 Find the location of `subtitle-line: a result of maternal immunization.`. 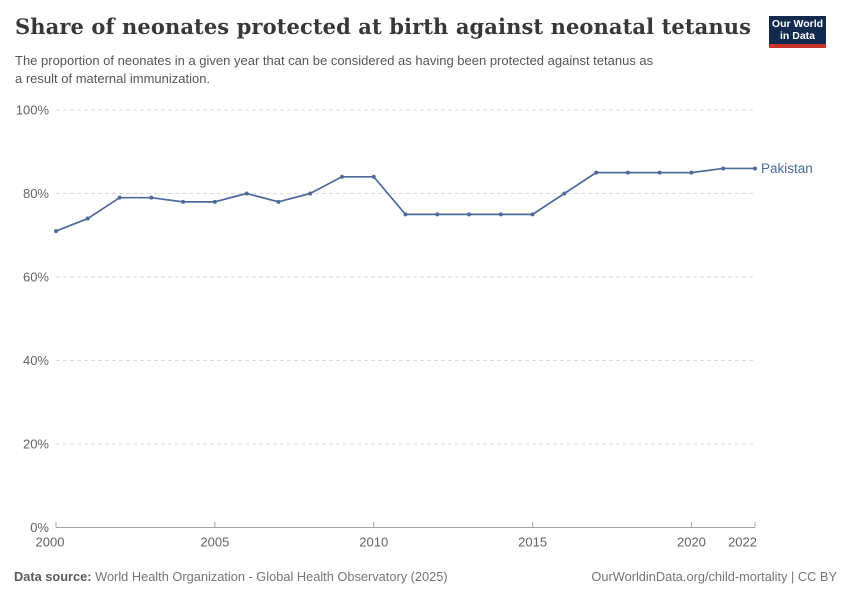

subtitle-line: a result of maternal immunization. is located at coordinates (113, 78).